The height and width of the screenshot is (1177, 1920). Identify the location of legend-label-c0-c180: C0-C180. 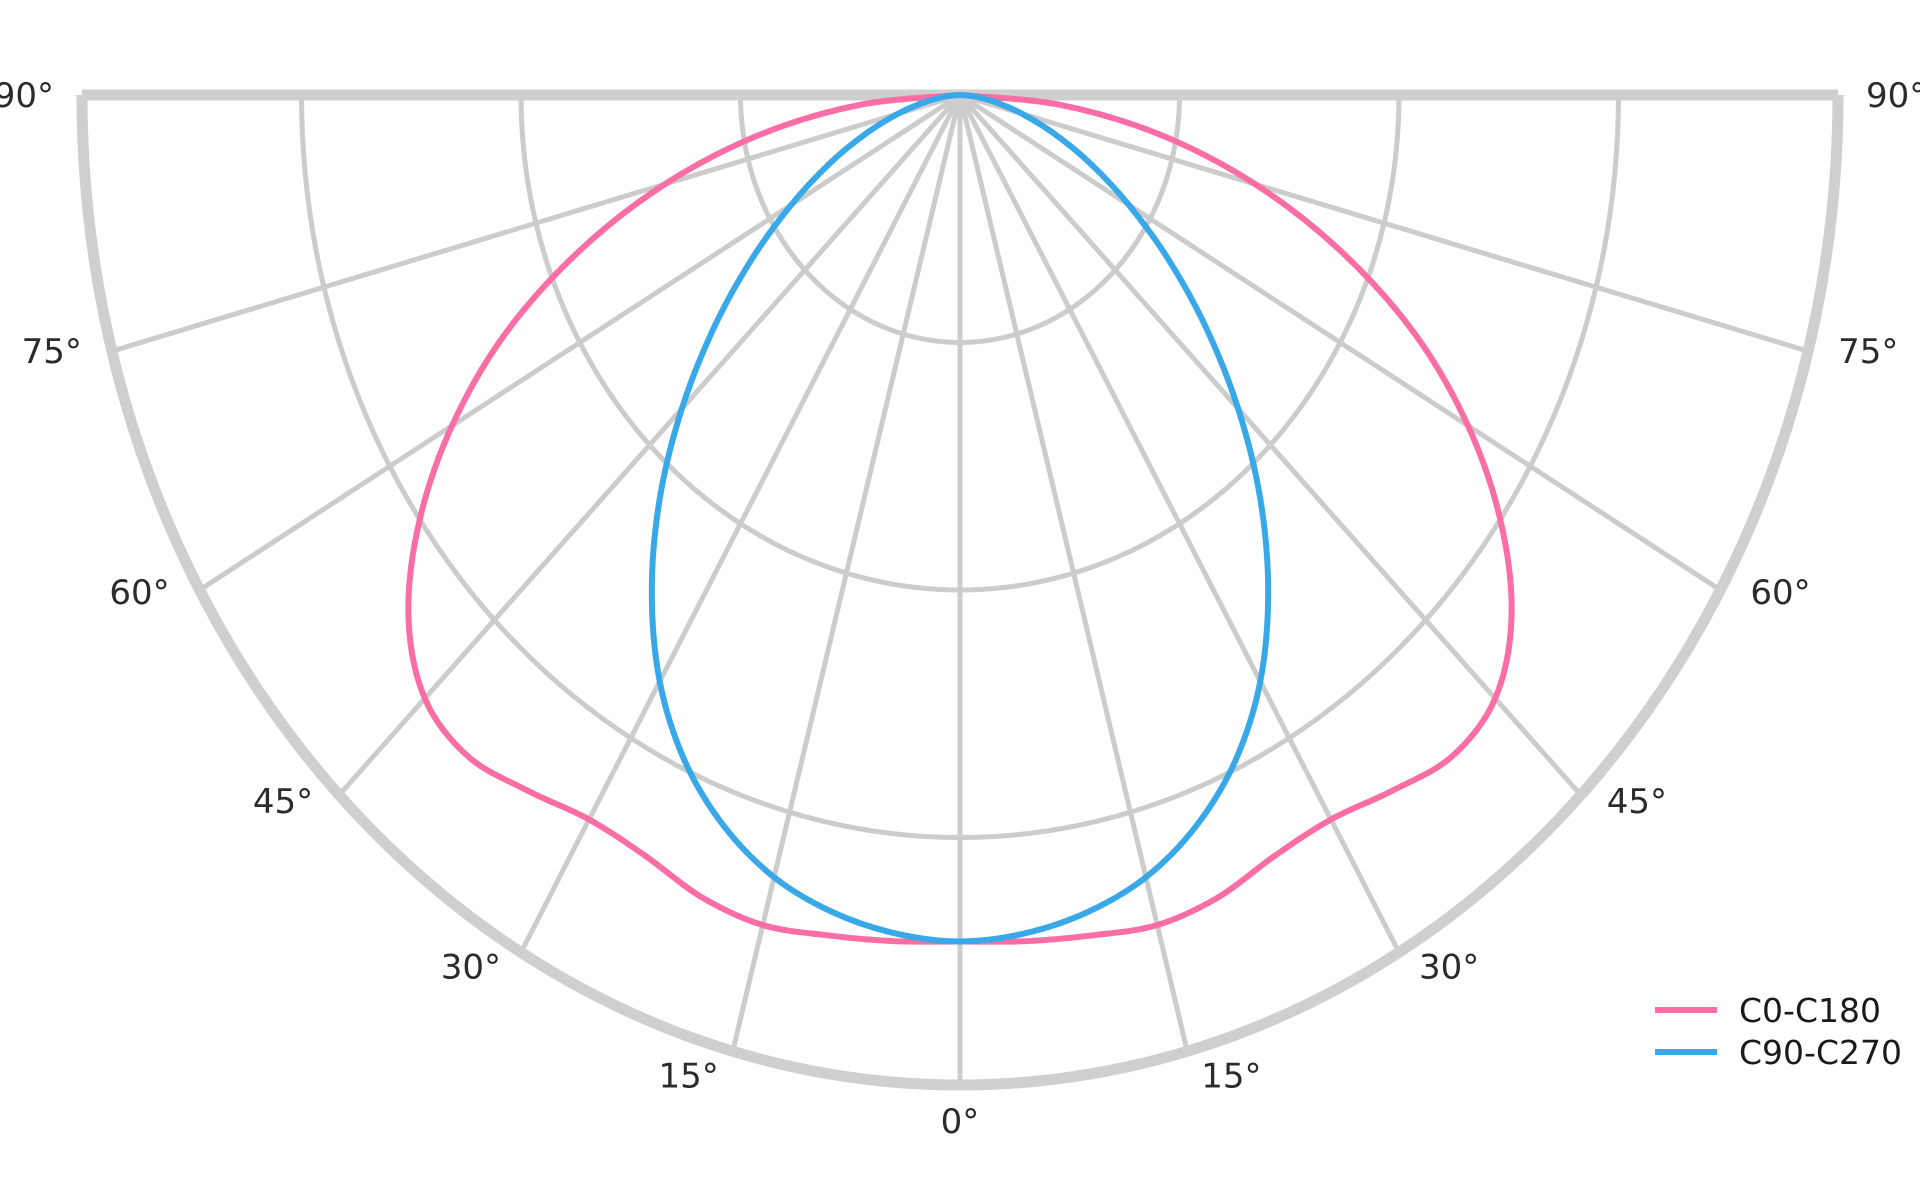
(1810, 1010).